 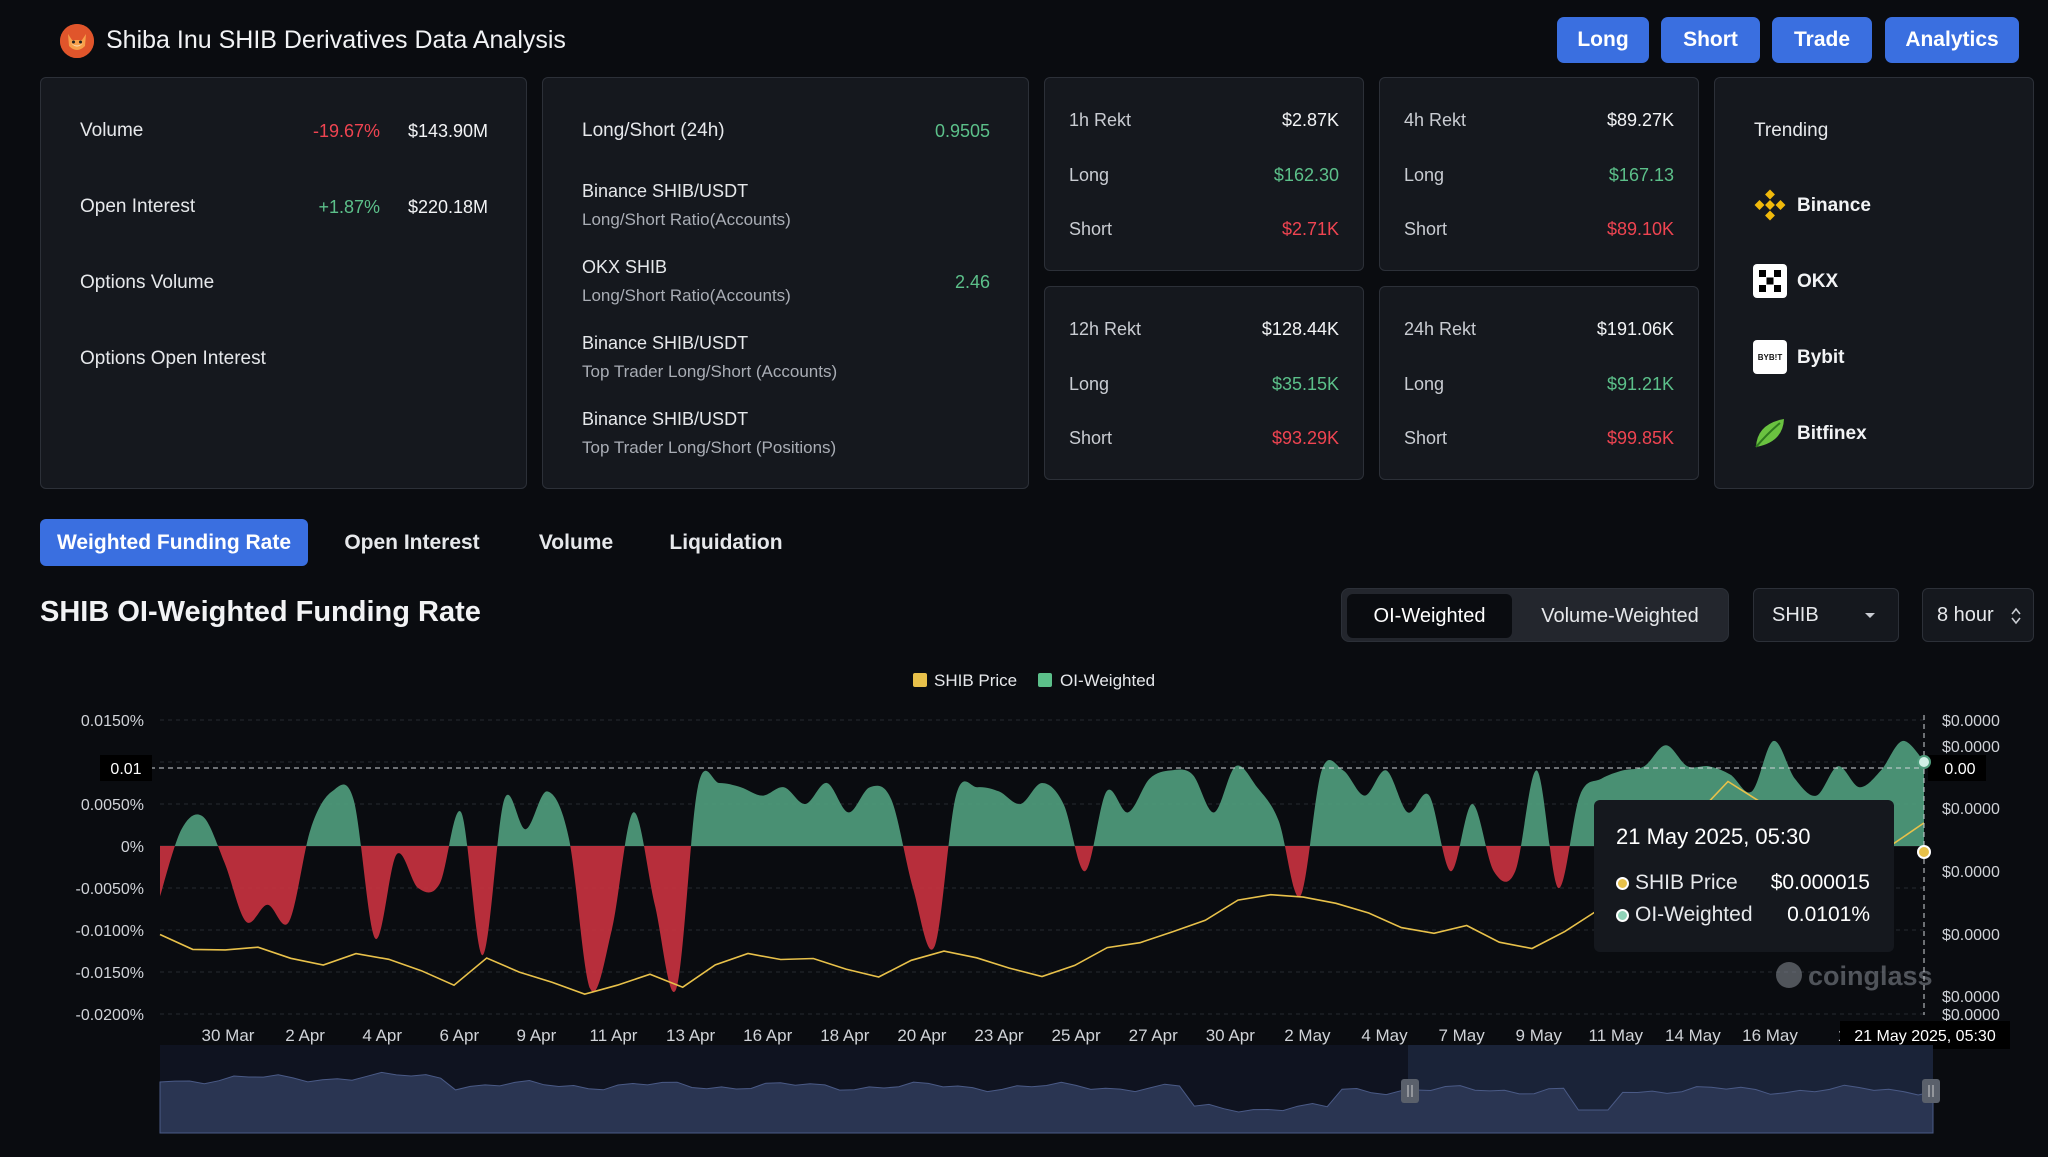 I want to click on ratio-subtitle: Top Trader Long/Short (Positions), so click(x=709, y=447).